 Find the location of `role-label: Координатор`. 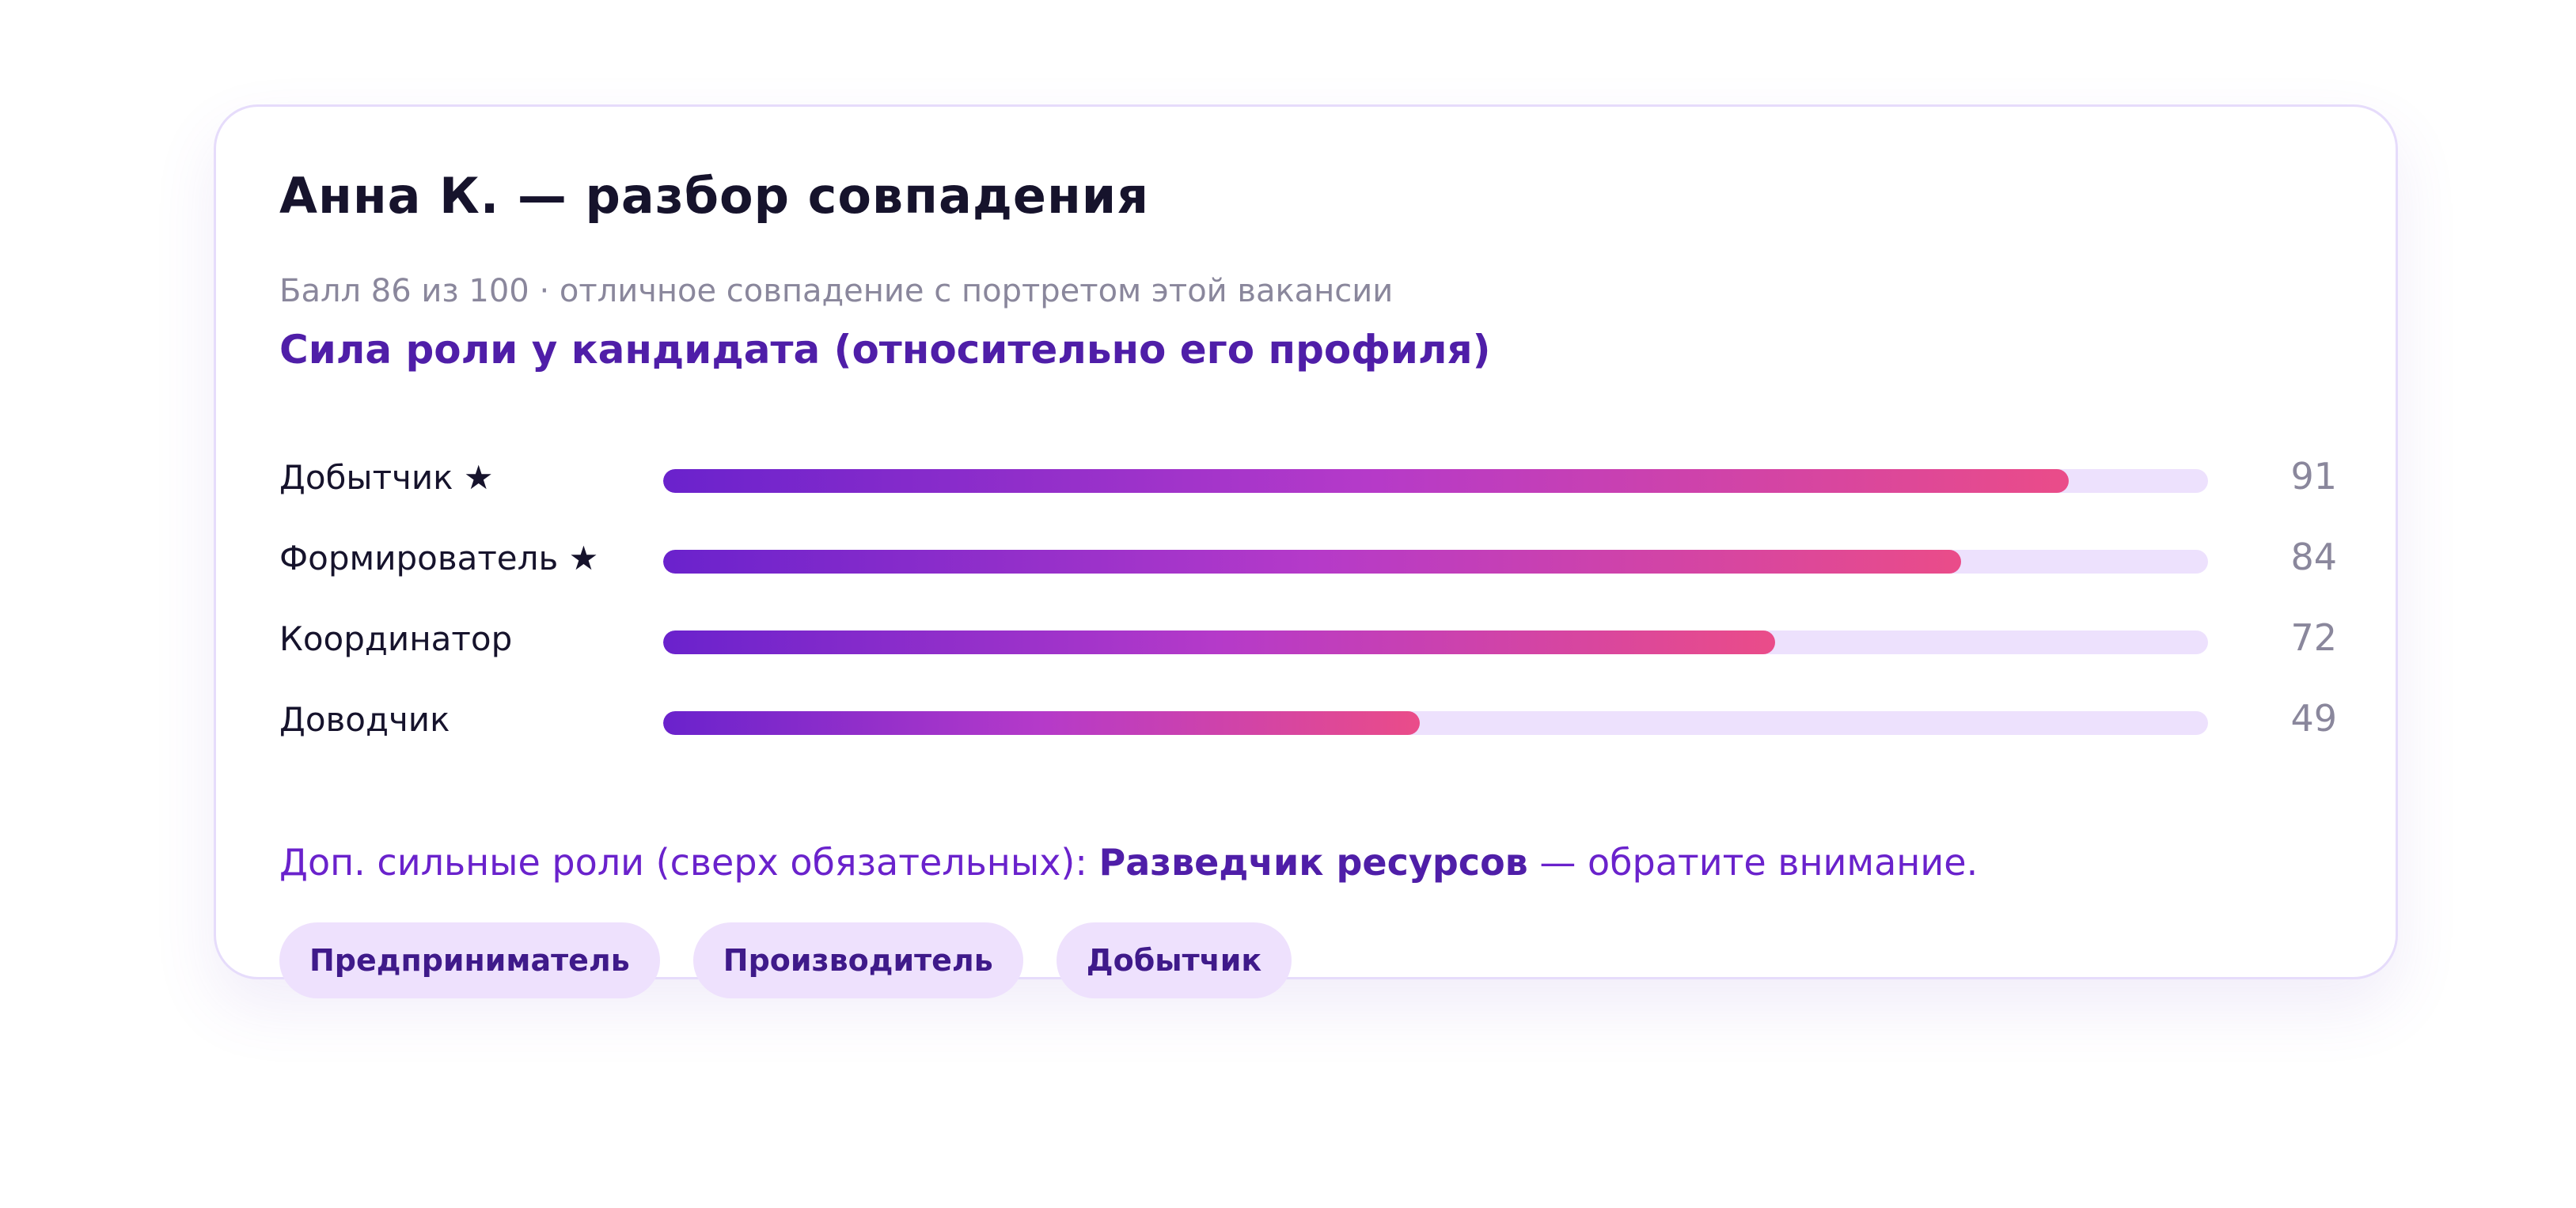

role-label: Координатор is located at coordinates (396, 639).